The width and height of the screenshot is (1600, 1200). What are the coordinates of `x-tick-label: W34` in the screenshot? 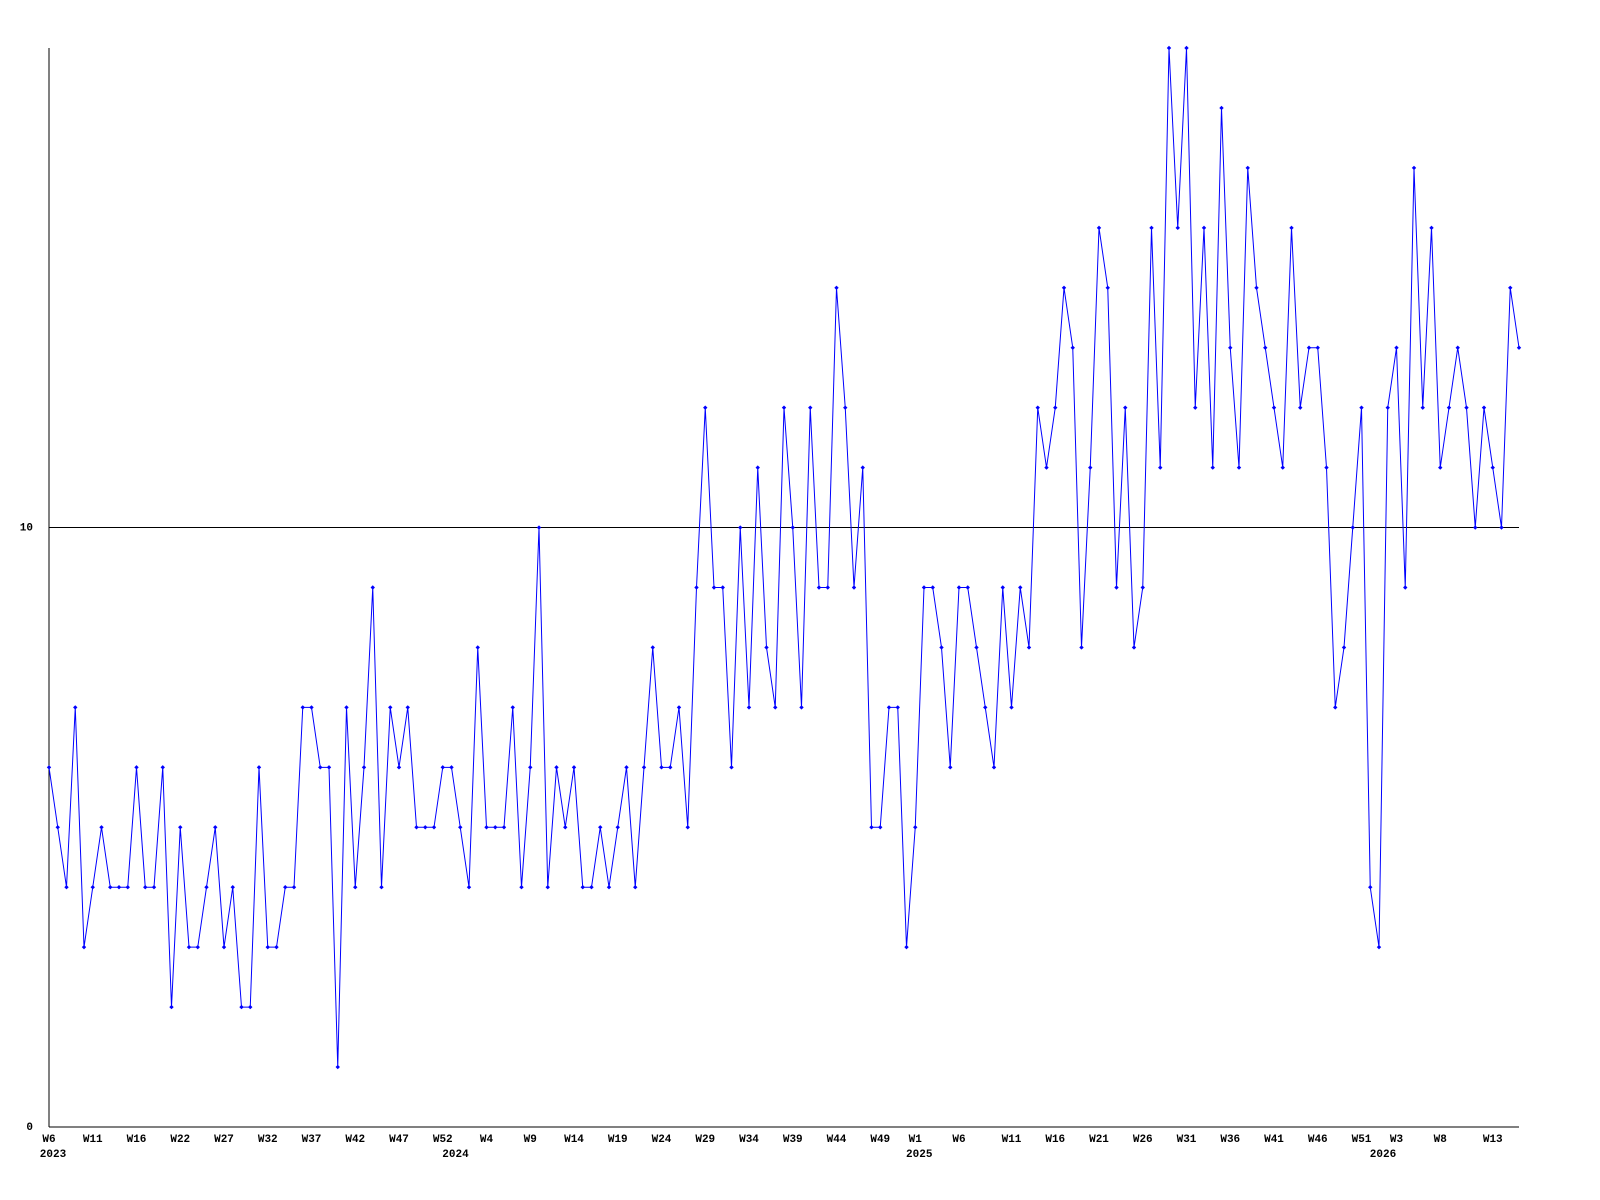 It's located at (749, 1140).